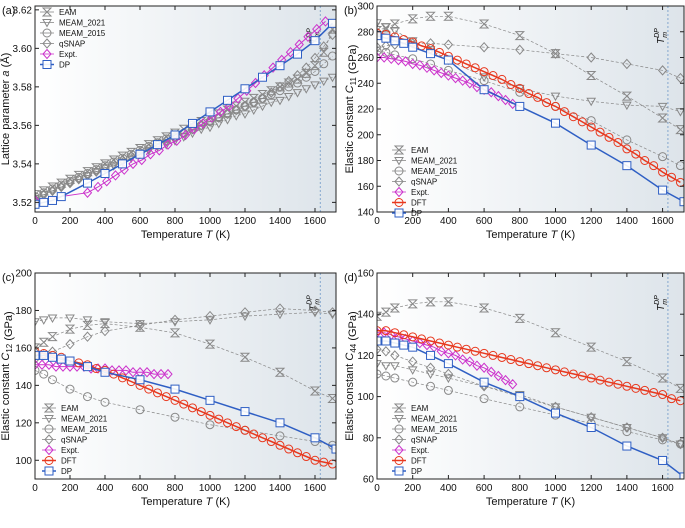 The height and width of the screenshot is (528, 685). What do you see at coordinates (185, 235) in the screenshot?
I see `x-axis-title: Temperature T (K)` at bounding box center [185, 235].